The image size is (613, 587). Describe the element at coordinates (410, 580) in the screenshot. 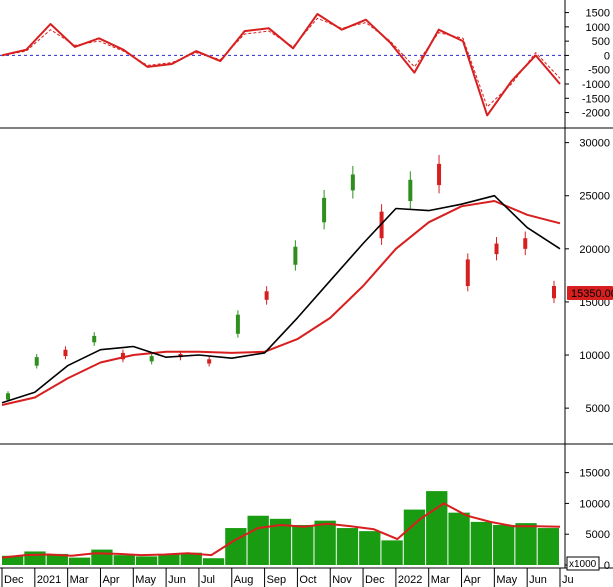

I see `x-axis-label: 2022` at that location.